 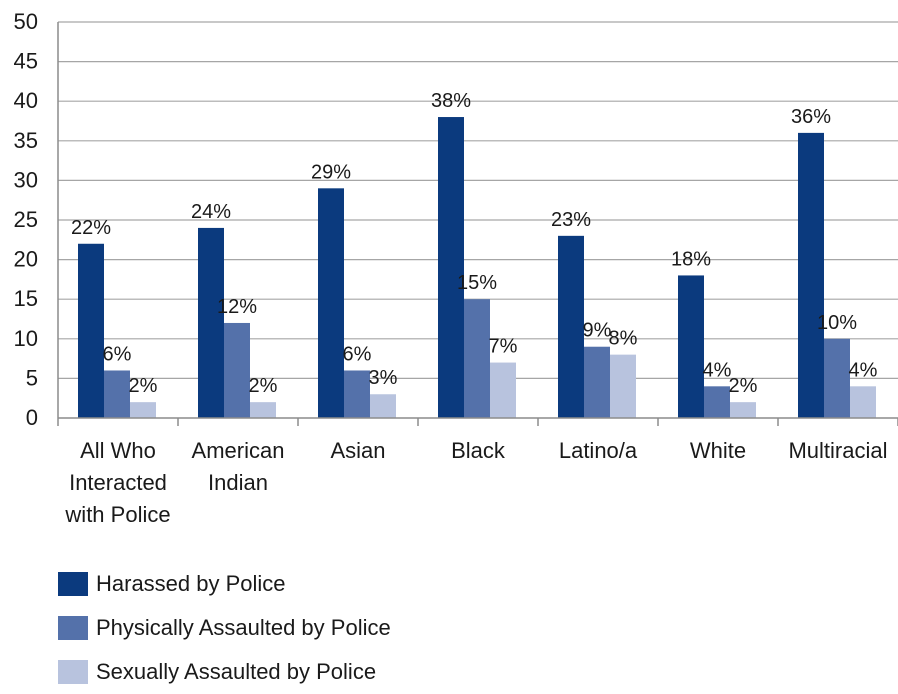 I want to click on legend-item-physically-assaulted: Physically Assaulted by Police, so click(x=224, y=628).